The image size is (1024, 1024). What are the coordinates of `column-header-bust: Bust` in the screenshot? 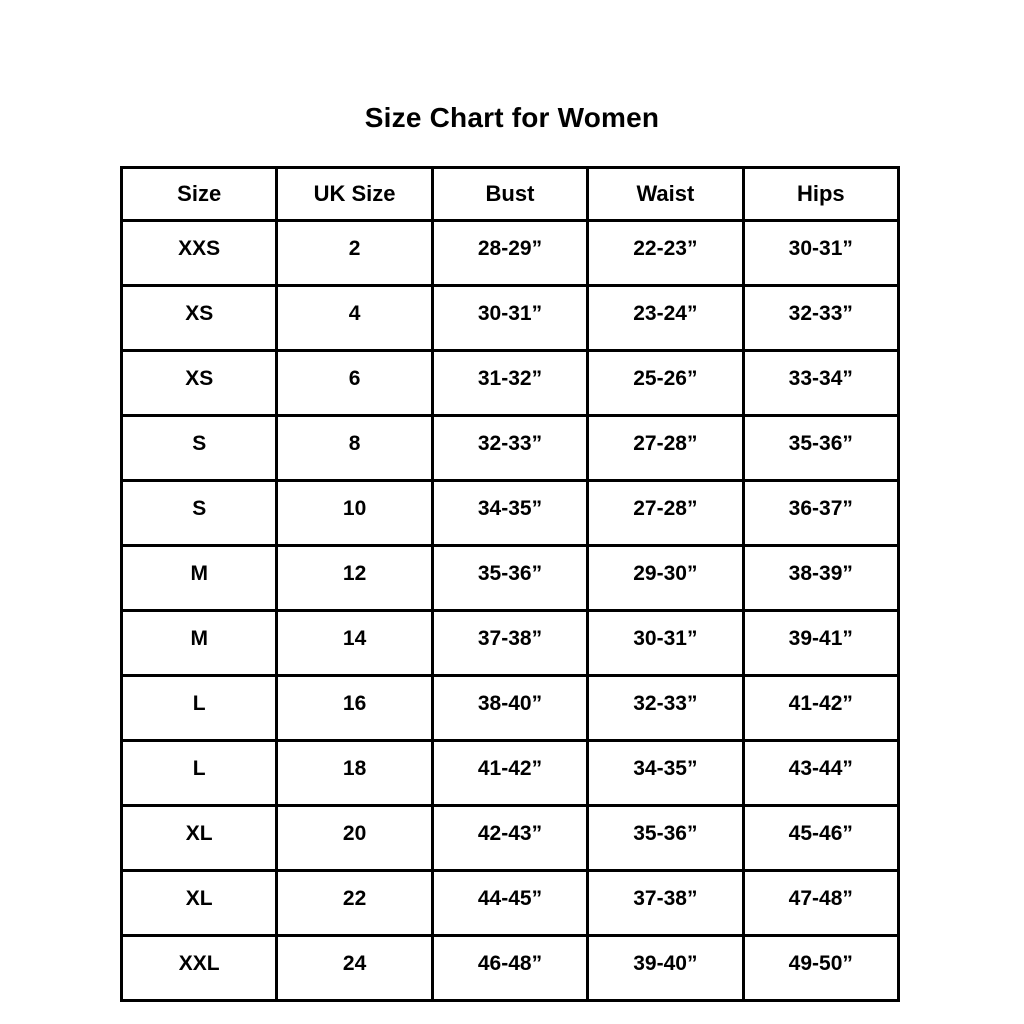 It's located at (510, 194).